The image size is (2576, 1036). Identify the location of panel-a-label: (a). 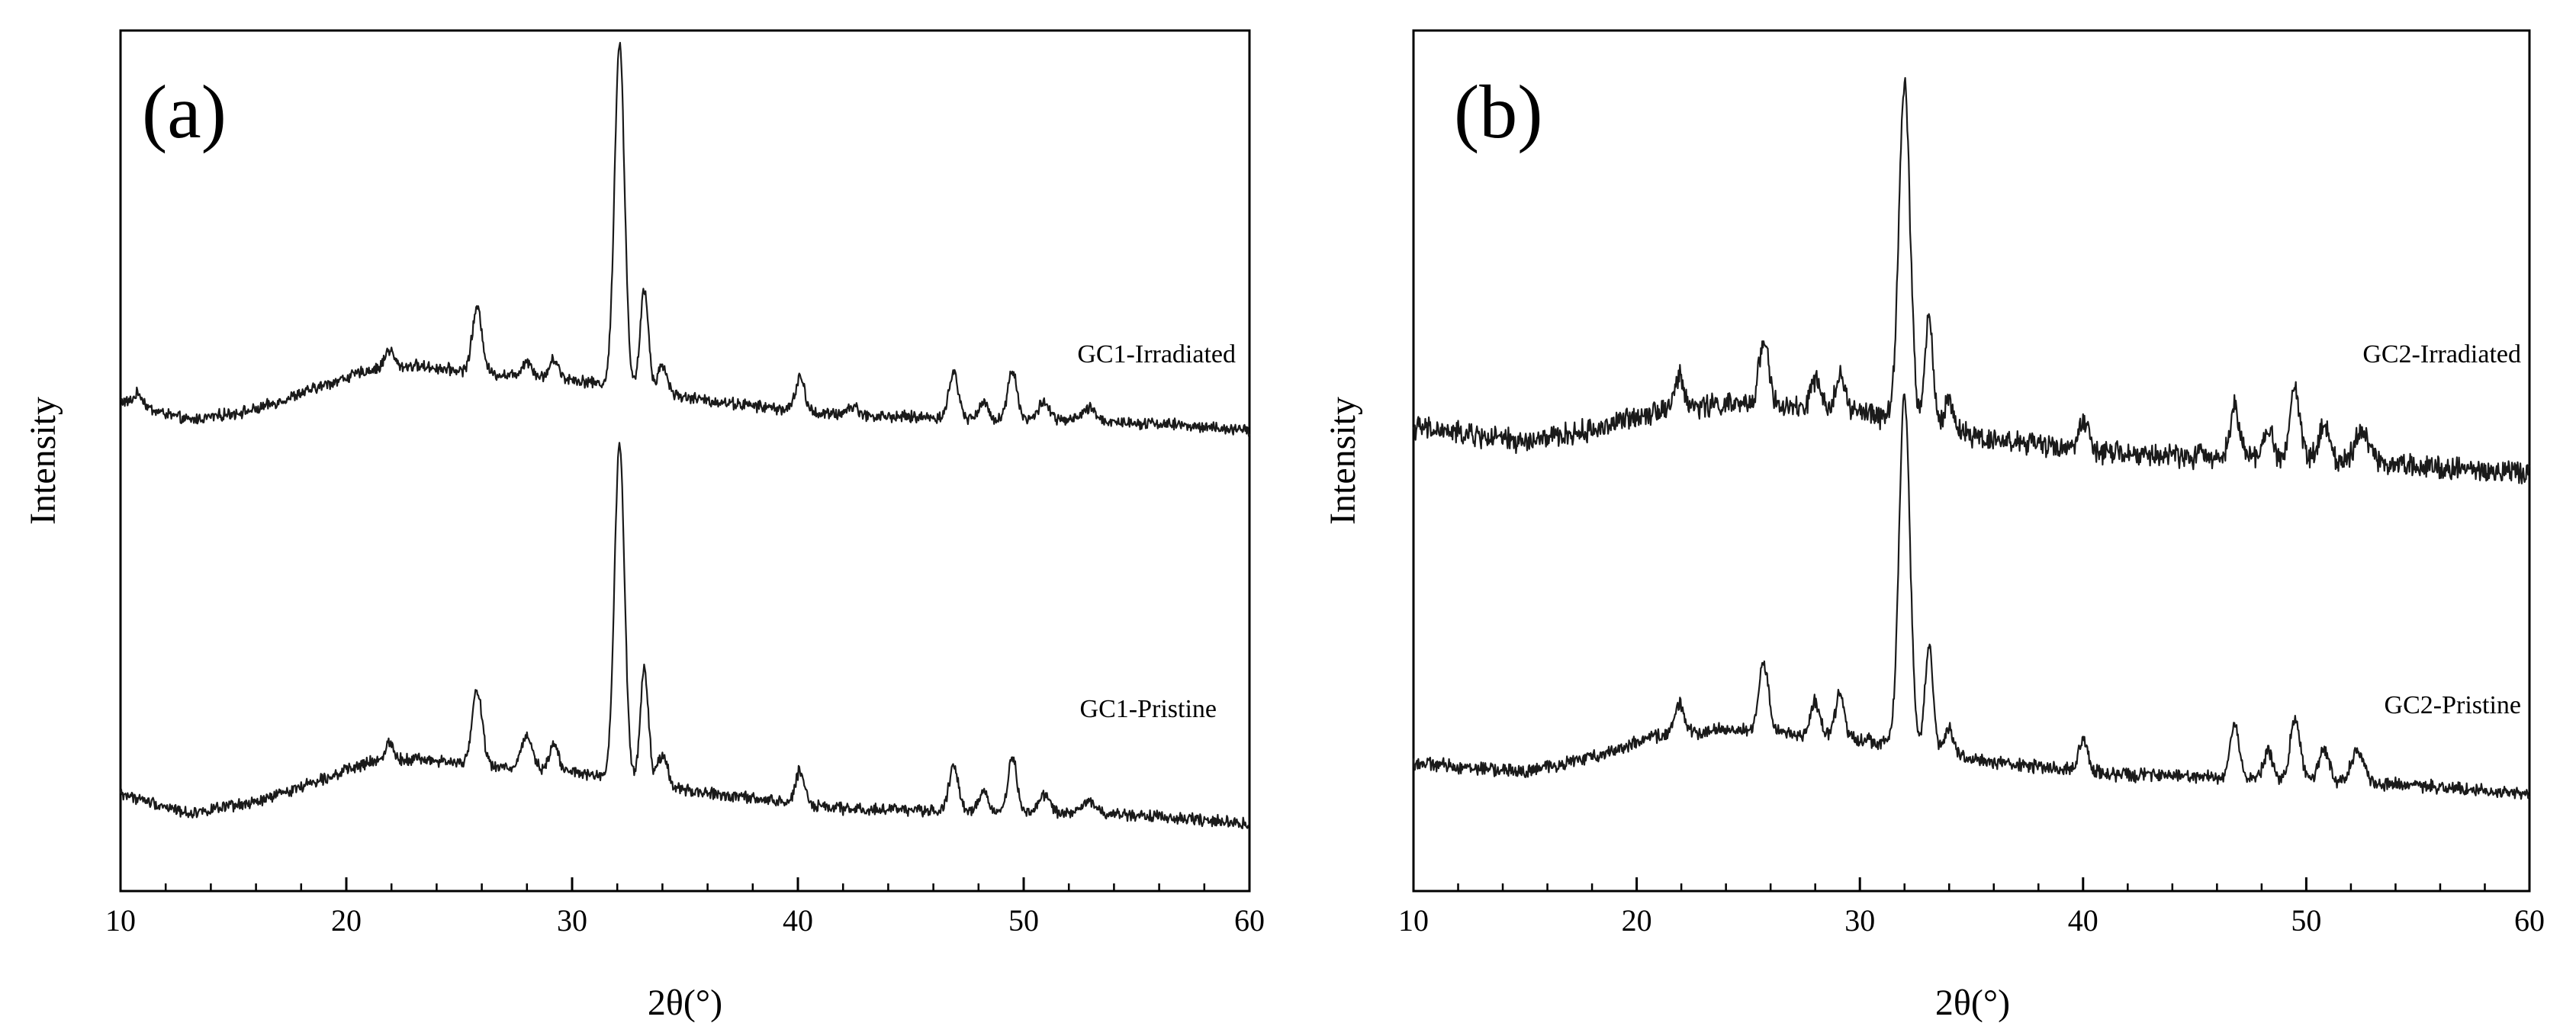
(185, 111).